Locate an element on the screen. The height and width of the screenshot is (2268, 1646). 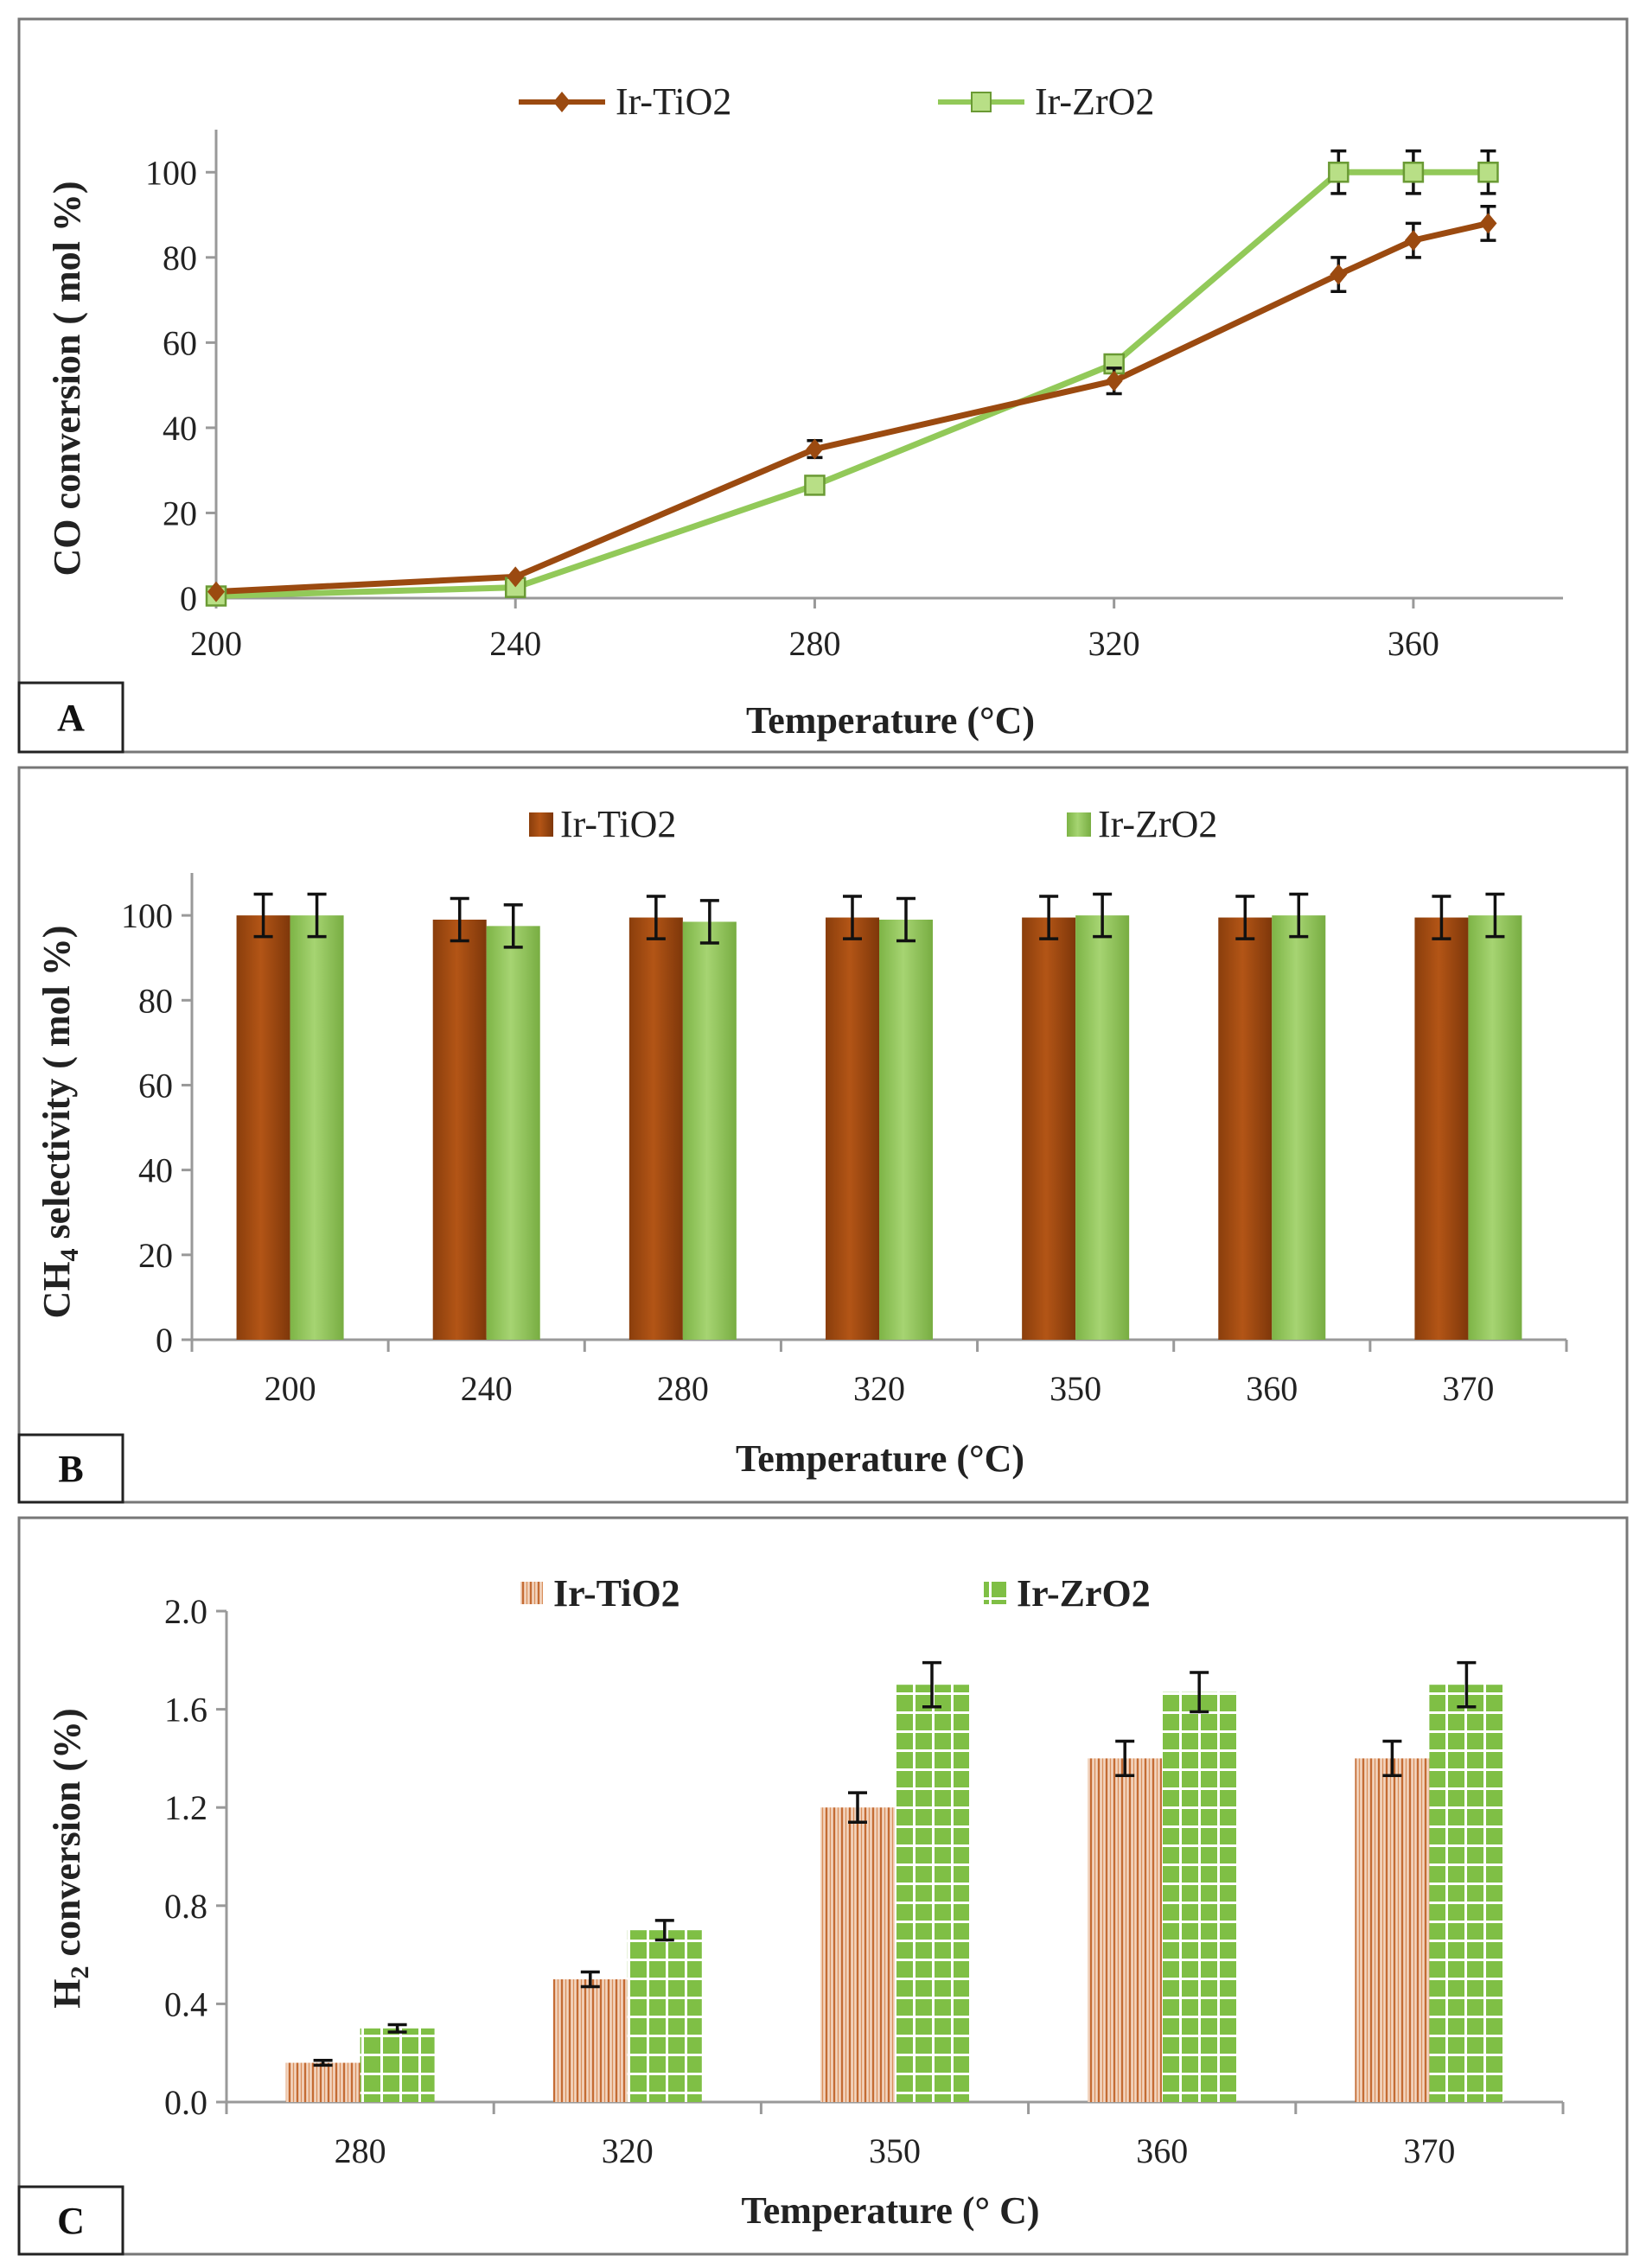
panel-c-label-box is located at coordinates (70, 2220).